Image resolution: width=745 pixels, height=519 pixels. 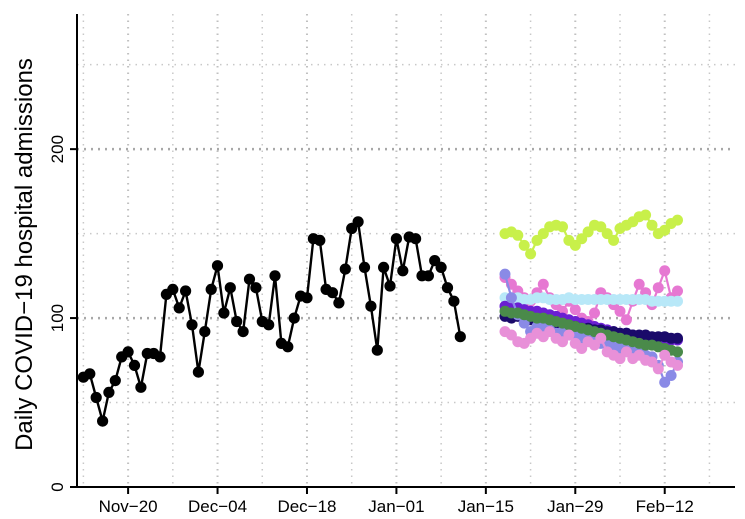 What do you see at coordinates (396, 506) in the screenshot?
I see `x-tick-label: Jan−01` at bounding box center [396, 506].